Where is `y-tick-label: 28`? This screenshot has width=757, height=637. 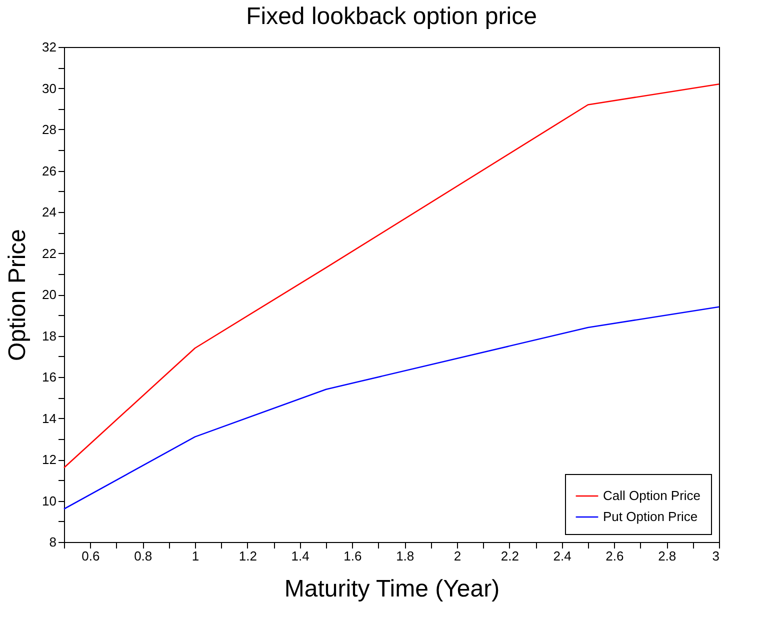 y-tick-label: 28 is located at coordinates (49, 129).